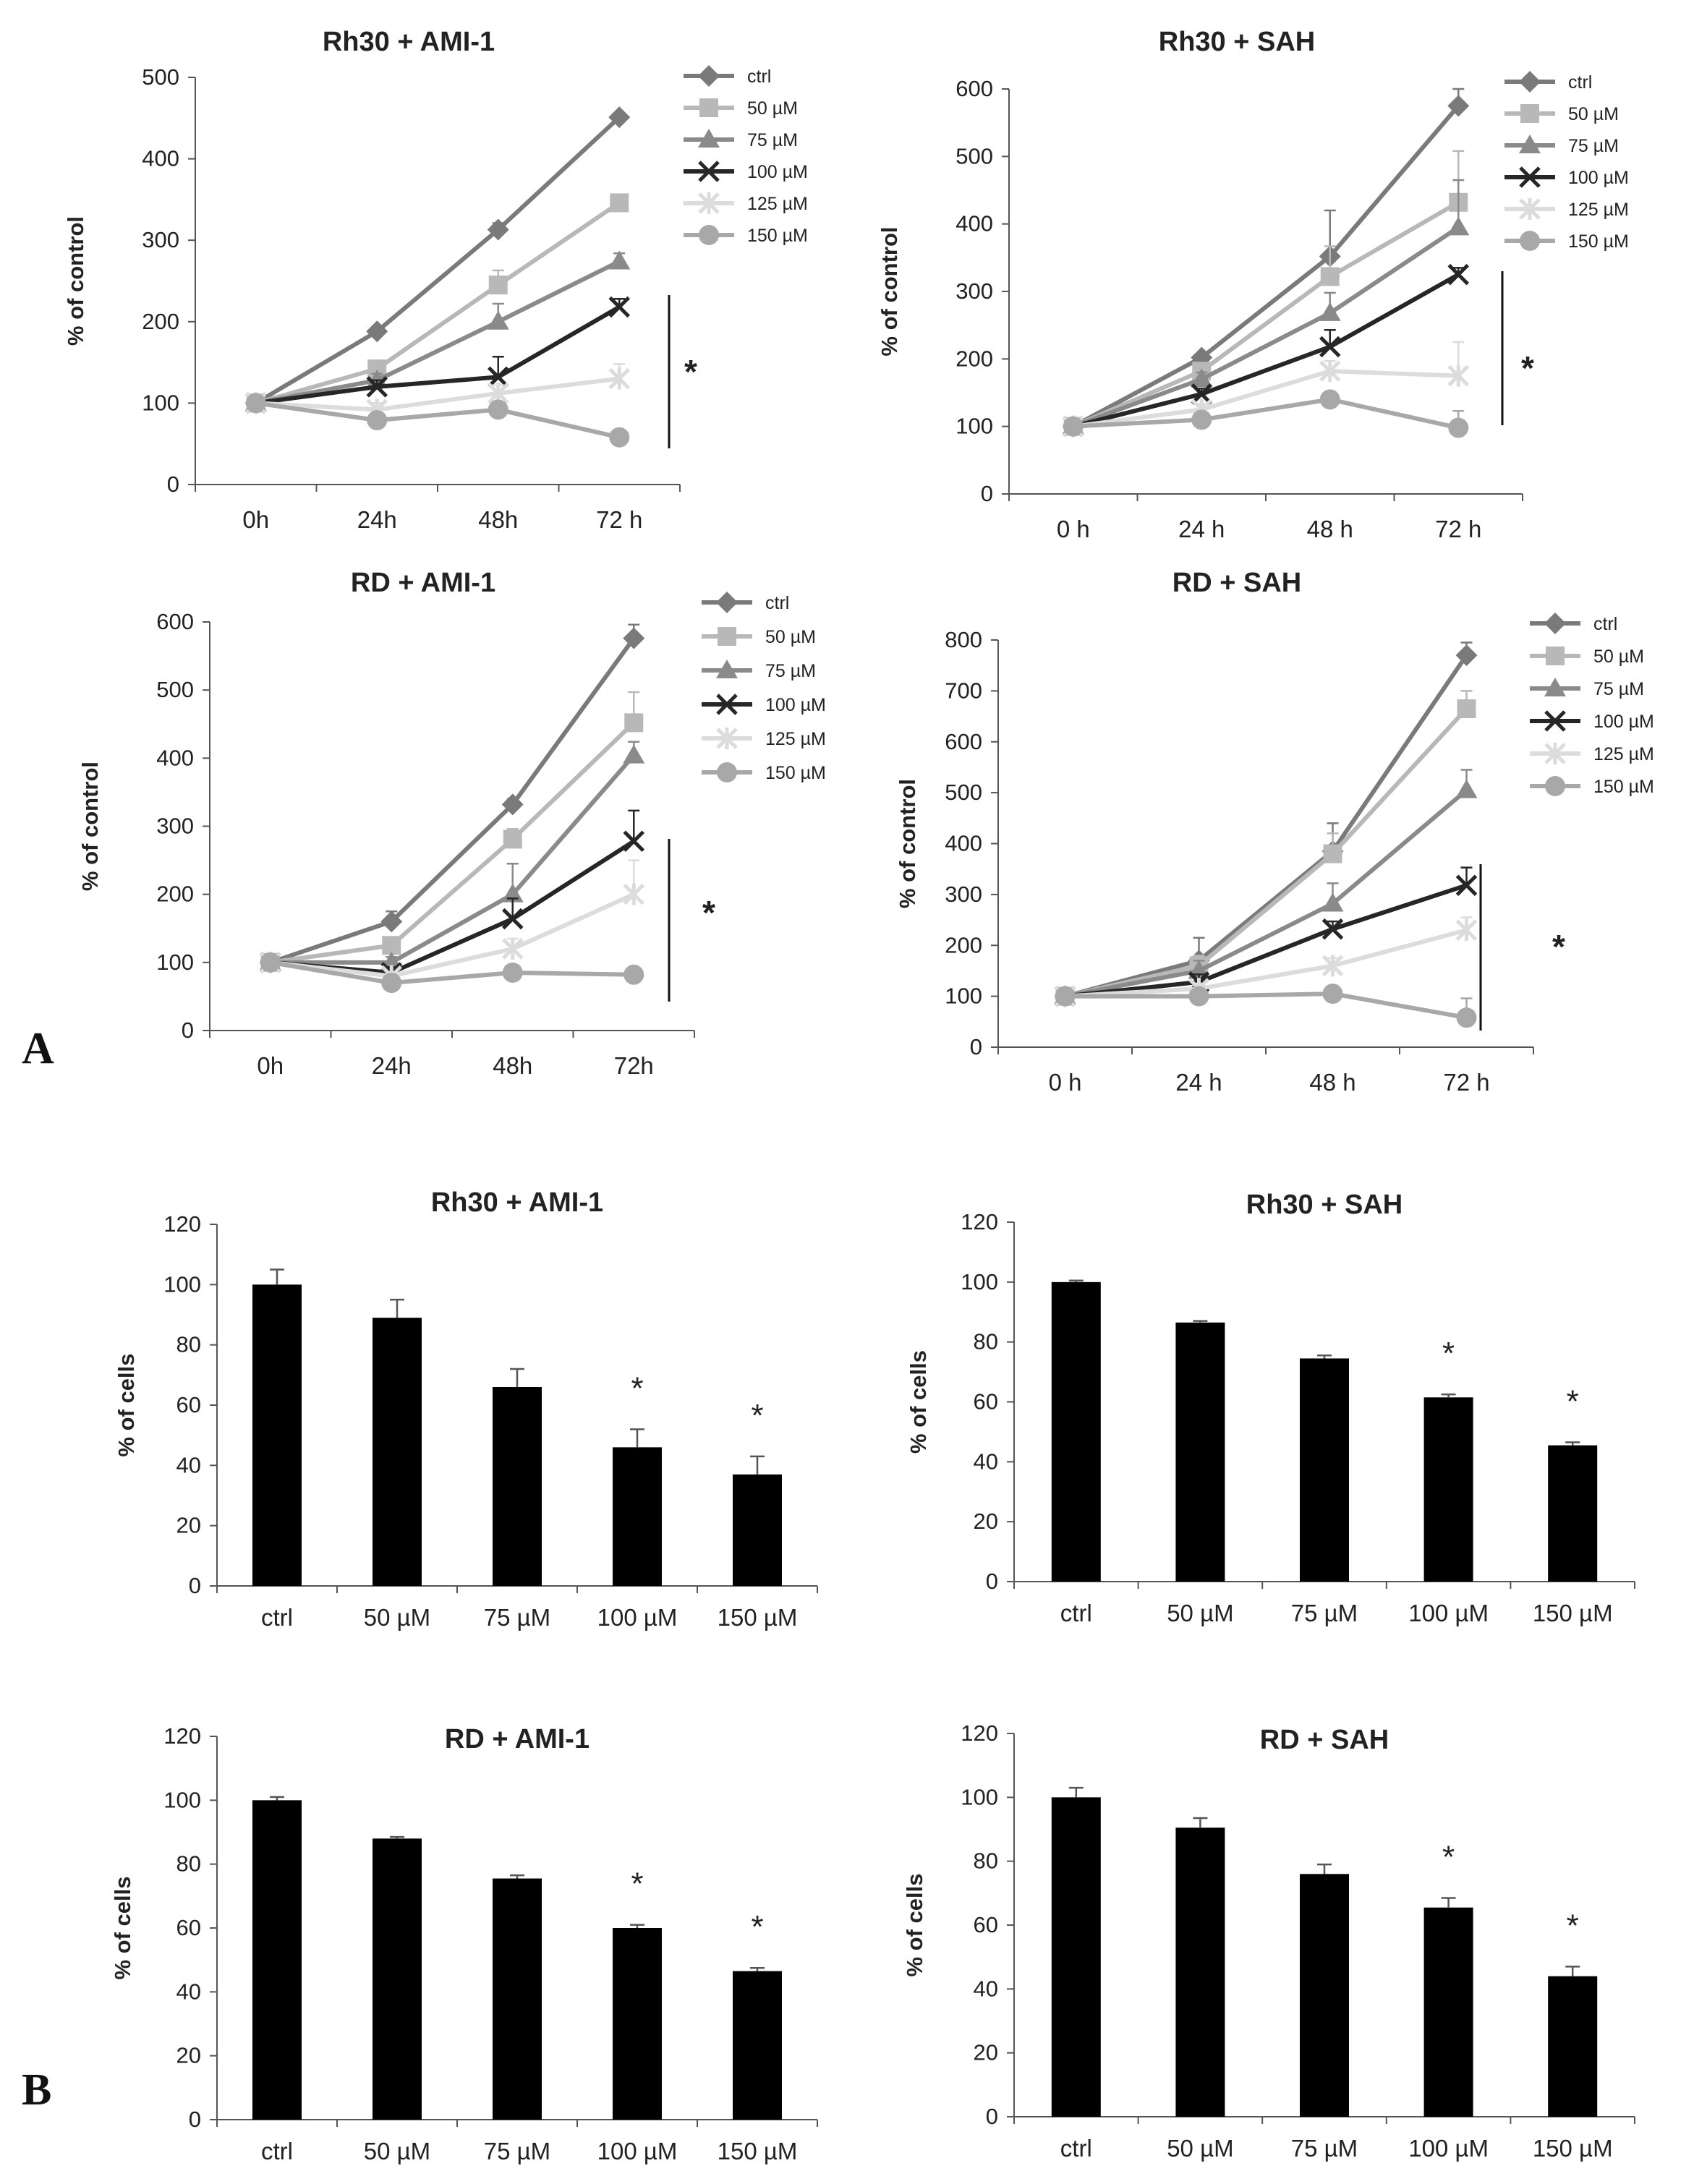  Describe the element at coordinates (1605, 624) in the screenshot. I see `legend-label: ctrl` at that location.